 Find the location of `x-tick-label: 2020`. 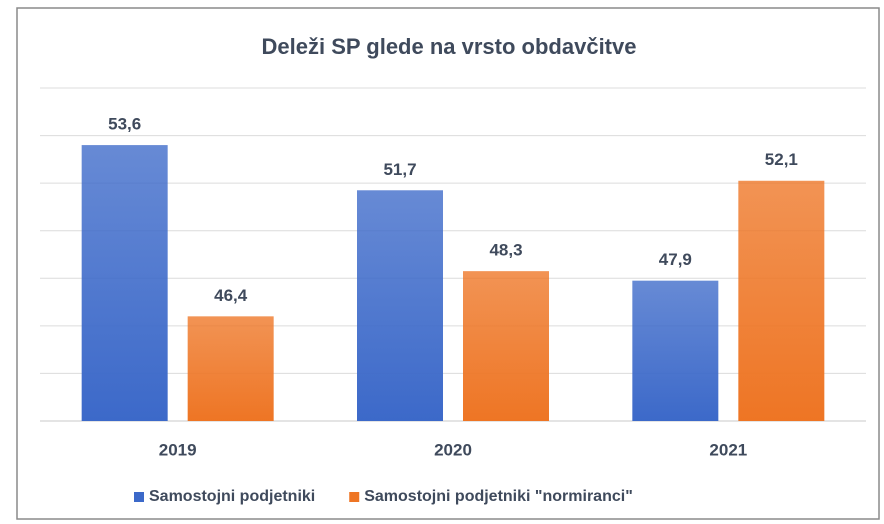

x-tick-label: 2020 is located at coordinates (453, 449).